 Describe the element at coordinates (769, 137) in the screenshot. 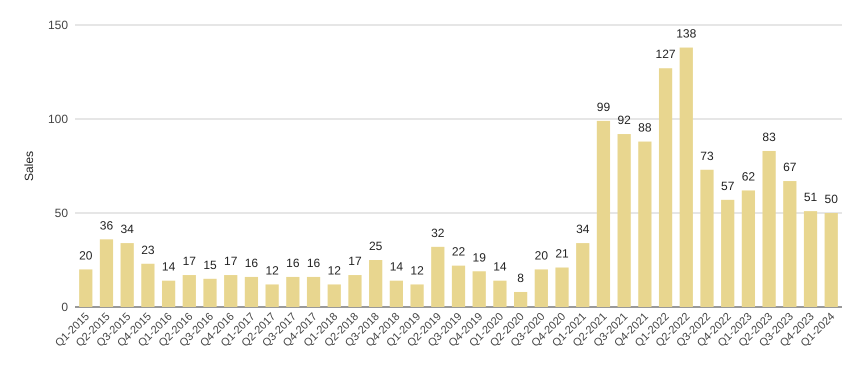

I see `data-label: 83` at that location.